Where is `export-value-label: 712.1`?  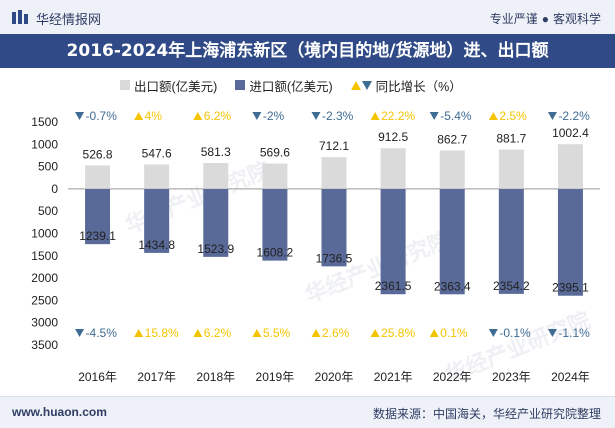 export-value-label: 712.1 is located at coordinates (334, 146).